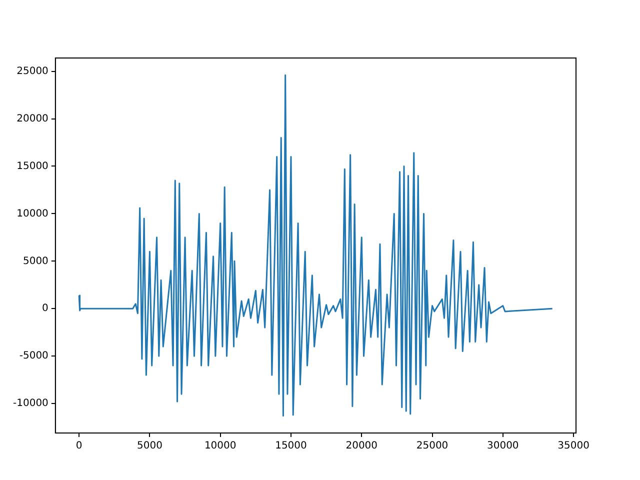 The image size is (640, 480). I want to click on x-tick-label: 25000, so click(432, 446).